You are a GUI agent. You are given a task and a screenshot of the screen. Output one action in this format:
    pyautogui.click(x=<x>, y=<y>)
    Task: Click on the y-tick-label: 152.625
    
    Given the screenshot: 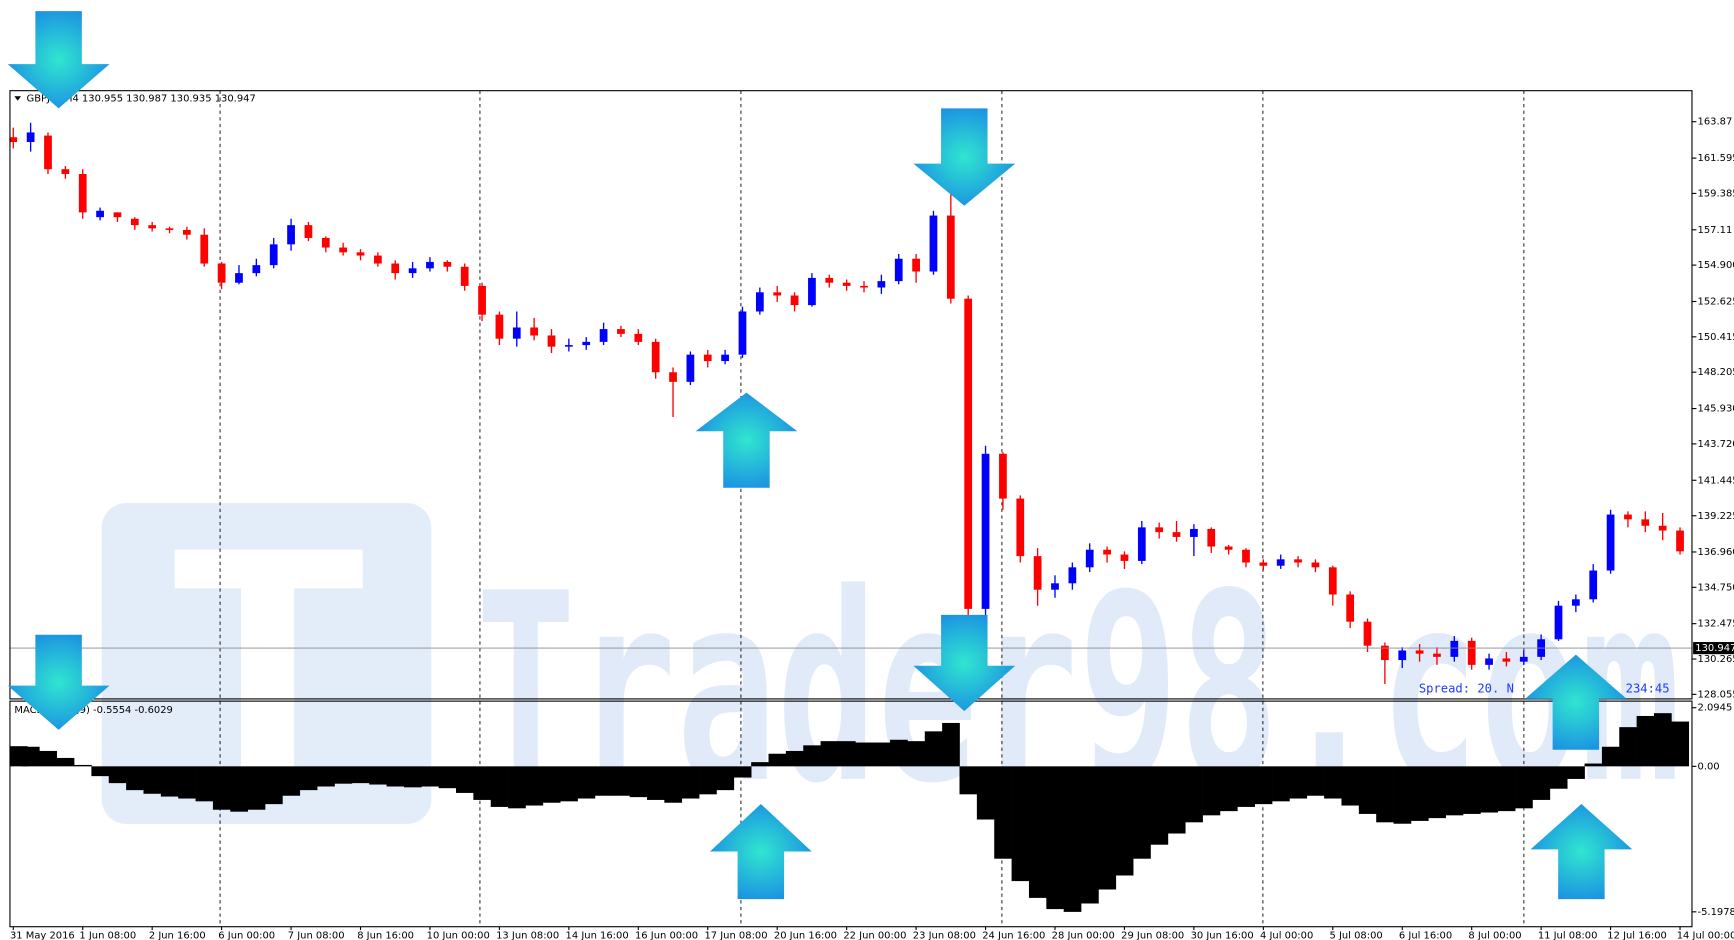 What is the action you would take?
    pyautogui.click(x=1716, y=302)
    